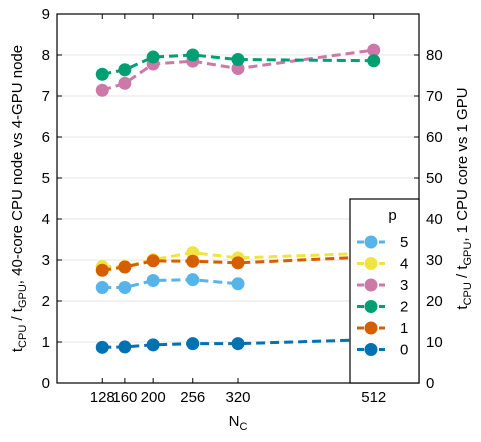 Image resolution: width=481 pixels, height=442 pixels. Describe the element at coordinates (46, 342) in the screenshot. I see `y-tick-label: 1` at that location.